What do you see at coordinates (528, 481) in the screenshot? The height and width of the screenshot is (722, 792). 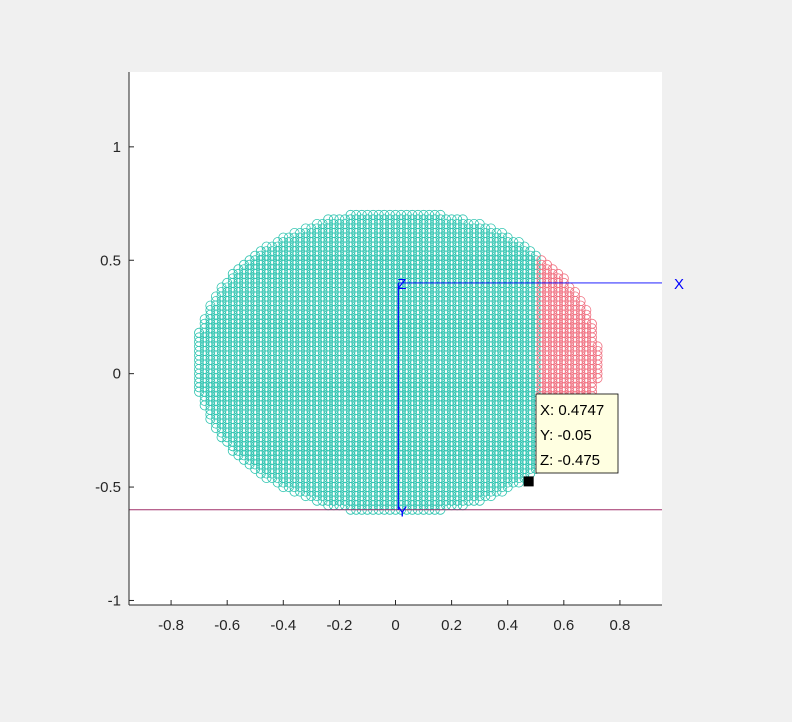 I see `datatip-marker` at bounding box center [528, 481].